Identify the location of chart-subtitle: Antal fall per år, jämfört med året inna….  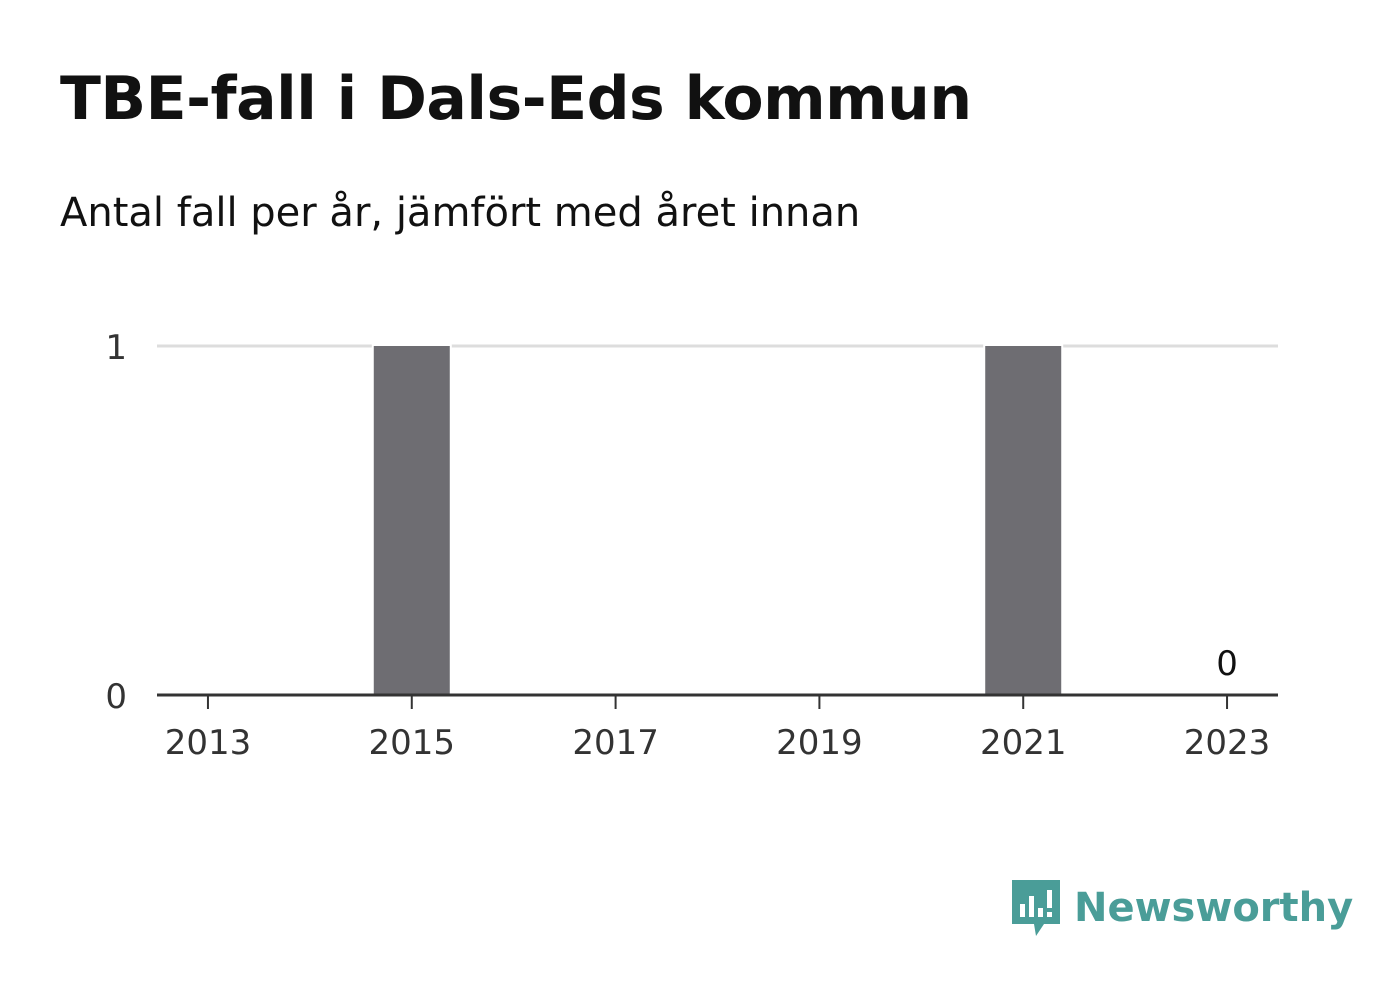
(460, 213).